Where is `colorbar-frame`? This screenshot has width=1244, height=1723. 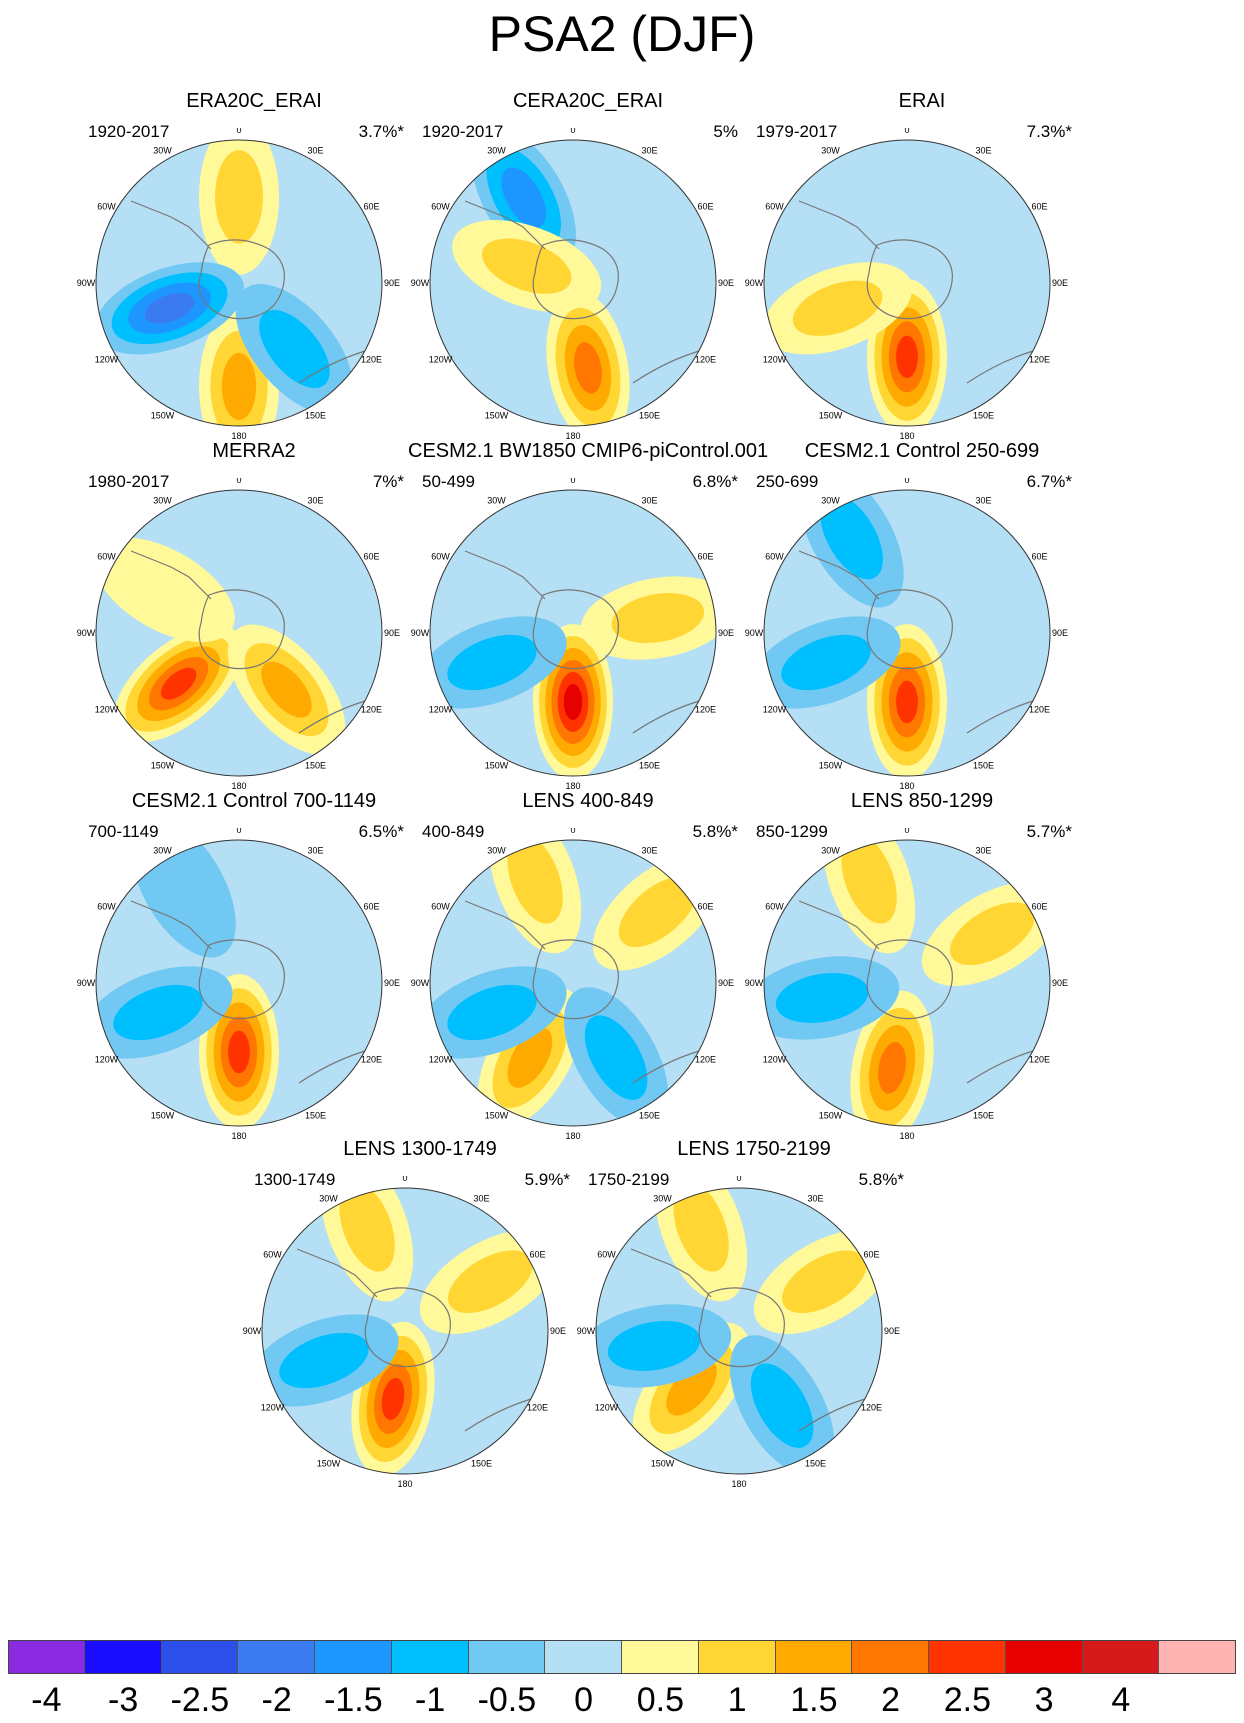
colorbar-frame is located at coordinates (622, 1657).